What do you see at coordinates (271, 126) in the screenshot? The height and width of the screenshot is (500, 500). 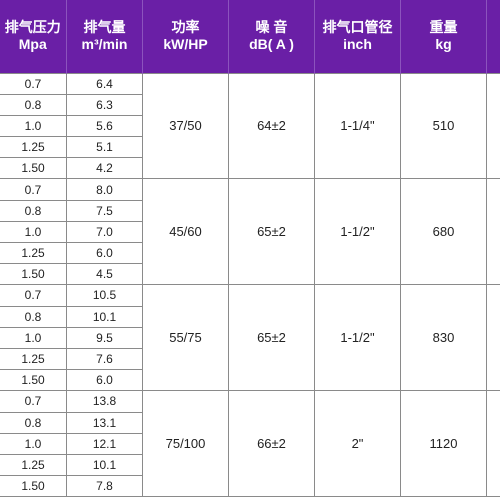 I see `noise-cell: 64±2` at bounding box center [271, 126].